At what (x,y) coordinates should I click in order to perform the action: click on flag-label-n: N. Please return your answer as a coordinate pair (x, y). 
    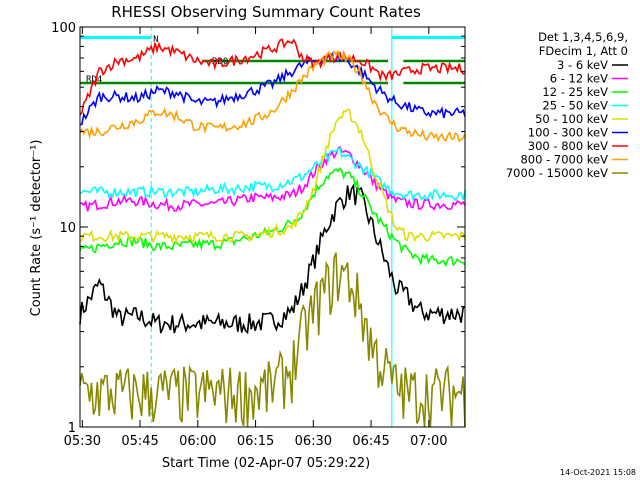
    Looking at the image, I should click on (155, 40).